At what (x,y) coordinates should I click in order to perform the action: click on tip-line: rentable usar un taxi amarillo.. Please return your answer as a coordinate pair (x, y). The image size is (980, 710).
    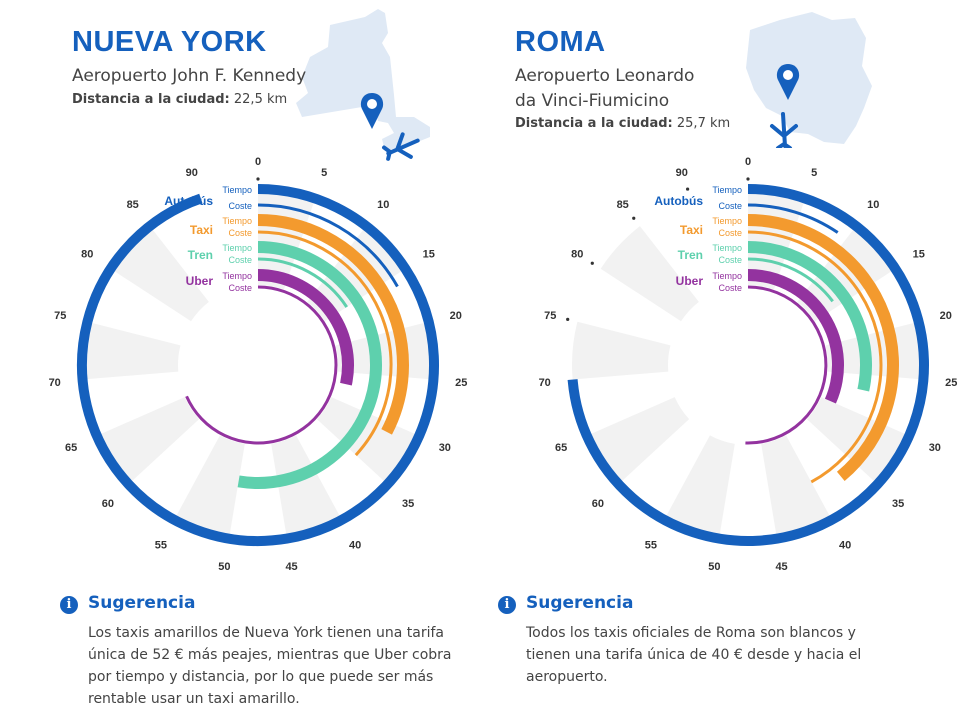
    Looking at the image, I should click on (194, 699).